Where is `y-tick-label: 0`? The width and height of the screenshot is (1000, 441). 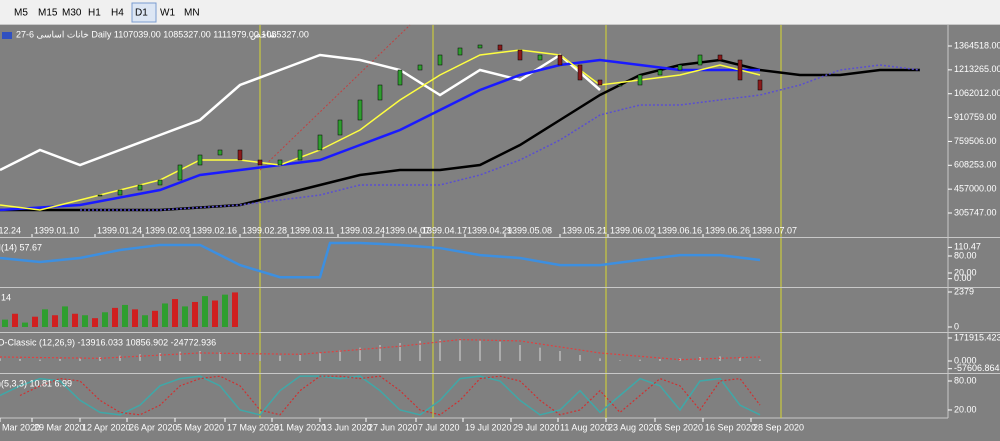 y-tick-label: 0 is located at coordinates (956, 326).